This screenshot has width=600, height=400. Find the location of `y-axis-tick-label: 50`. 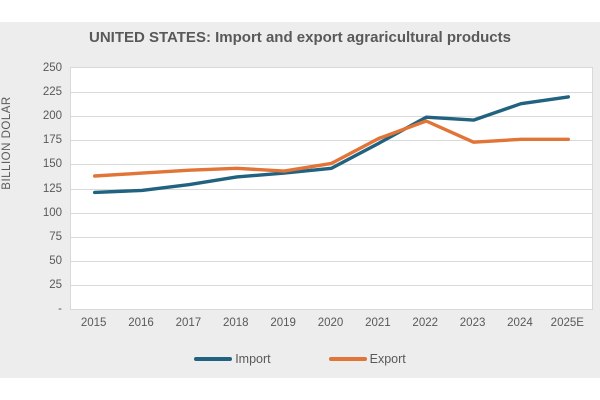

y-axis-tick-label: 50 is located at coordinates (55, 260).